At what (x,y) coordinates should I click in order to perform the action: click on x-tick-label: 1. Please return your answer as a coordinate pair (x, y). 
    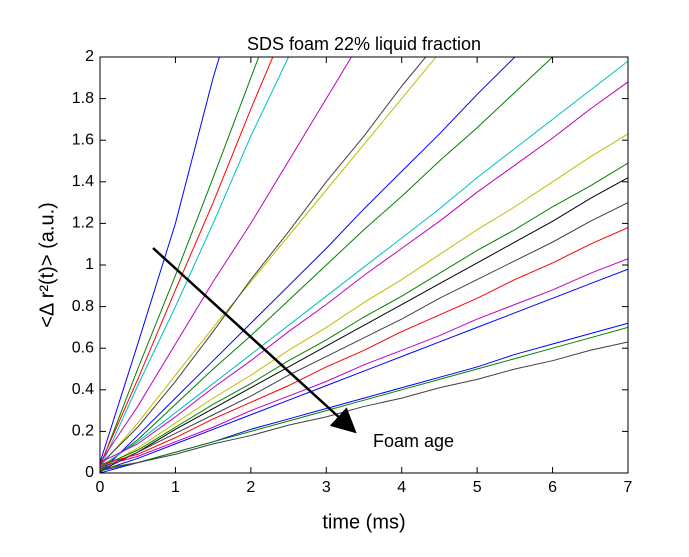
    Looking at the image, I should click on (175, 487).